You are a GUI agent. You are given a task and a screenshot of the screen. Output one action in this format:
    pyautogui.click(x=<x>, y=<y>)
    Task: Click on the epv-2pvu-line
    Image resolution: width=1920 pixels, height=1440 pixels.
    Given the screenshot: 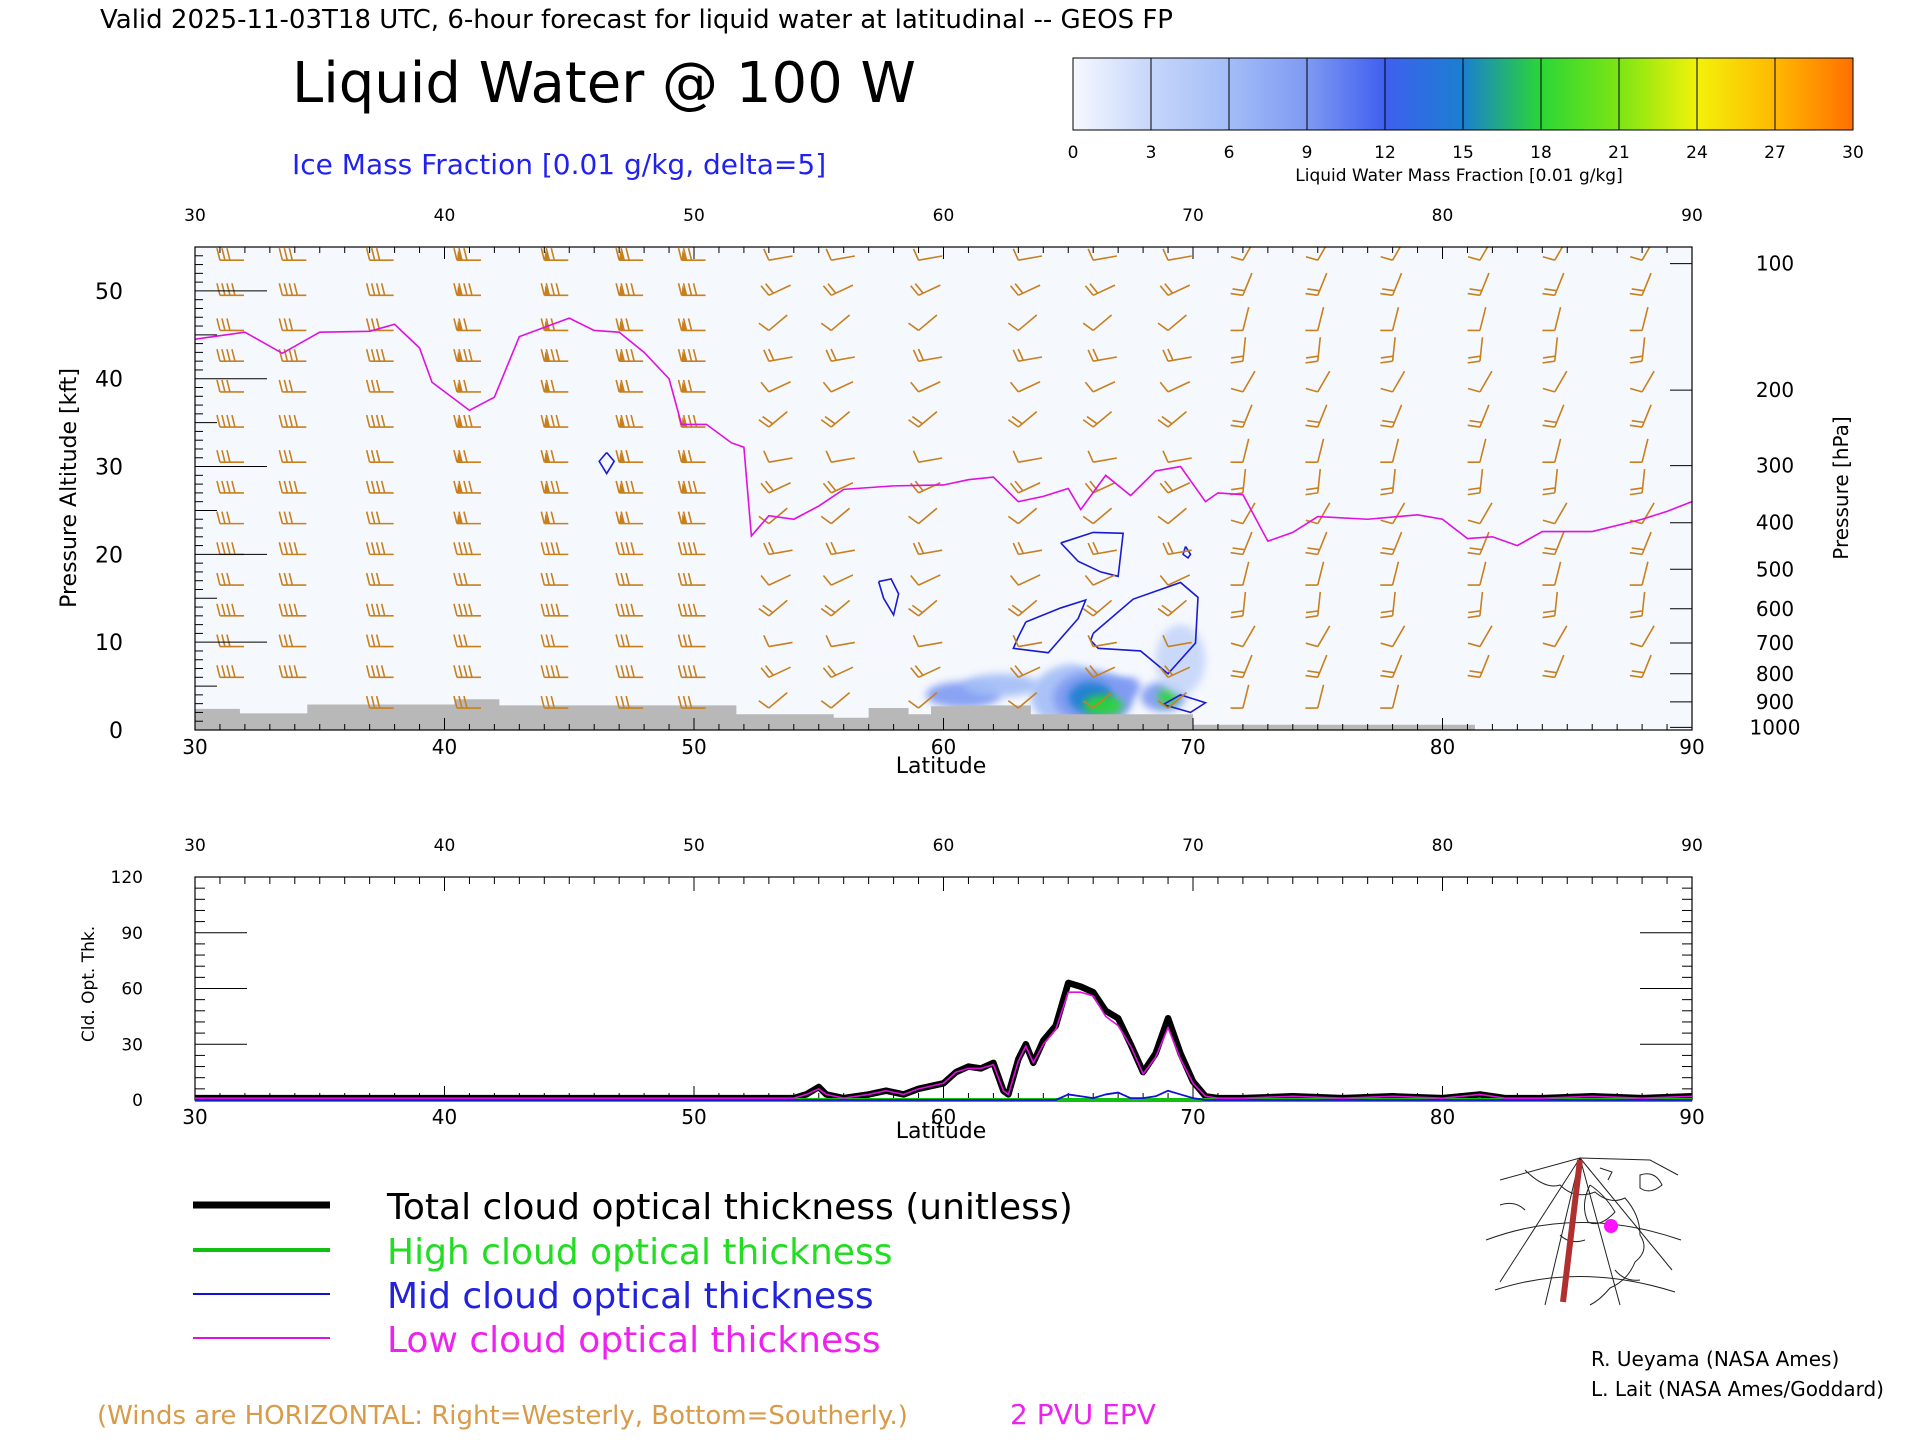 What is the action you would take?
    pyautogui.click(x=943, y=432)
    